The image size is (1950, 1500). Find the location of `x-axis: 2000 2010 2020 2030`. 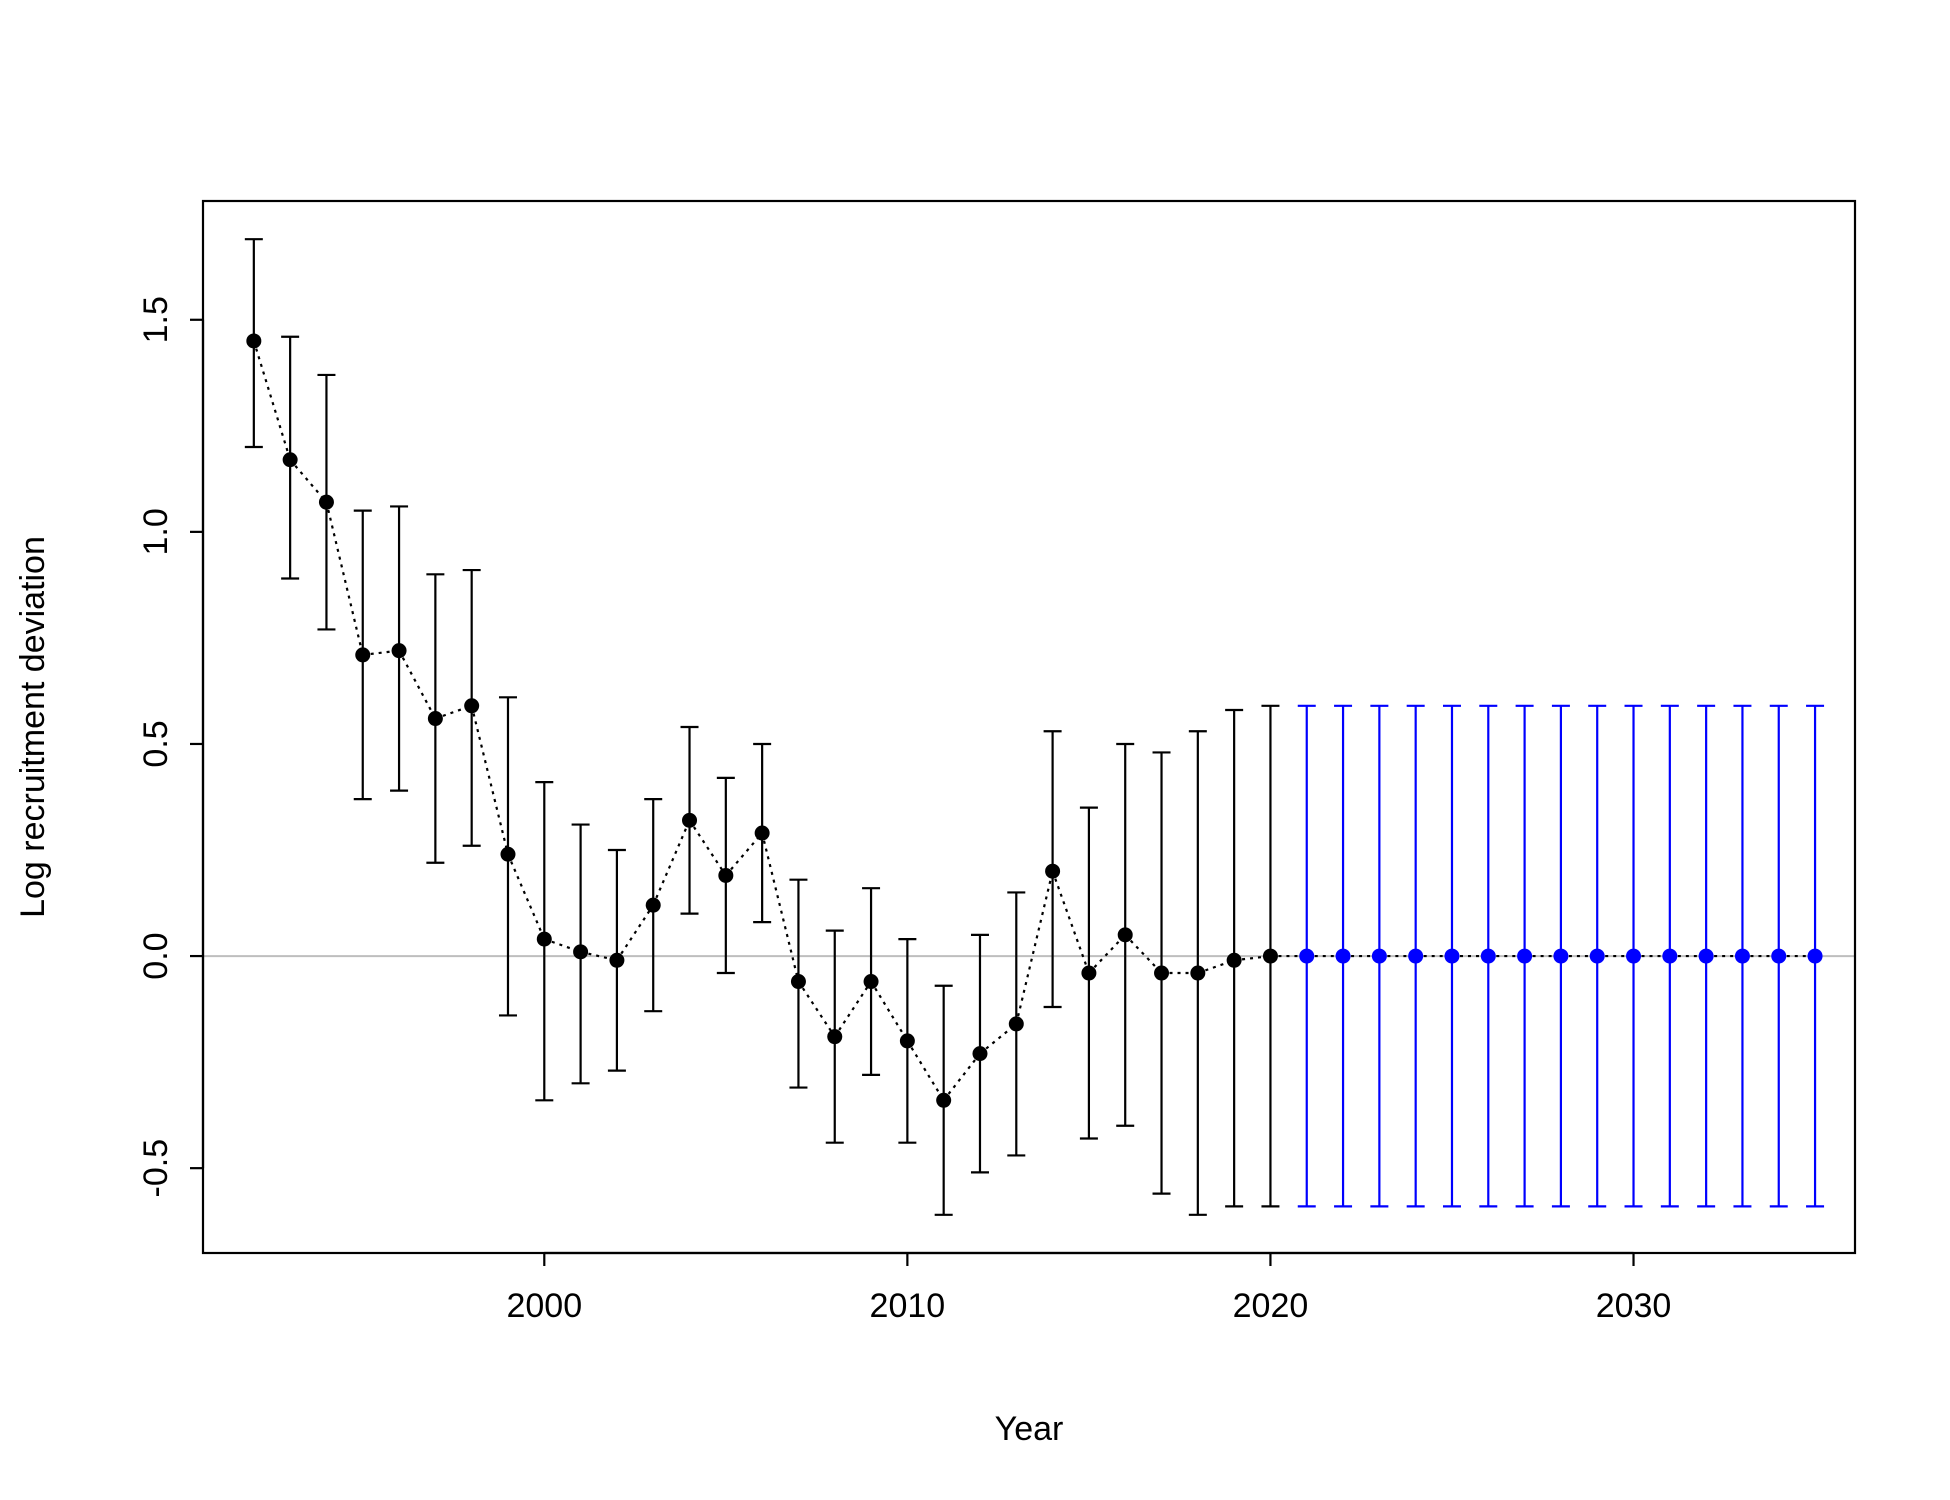

x-axis: 2000 2010 2020 2030 is located at coordinates (1089, 1288).